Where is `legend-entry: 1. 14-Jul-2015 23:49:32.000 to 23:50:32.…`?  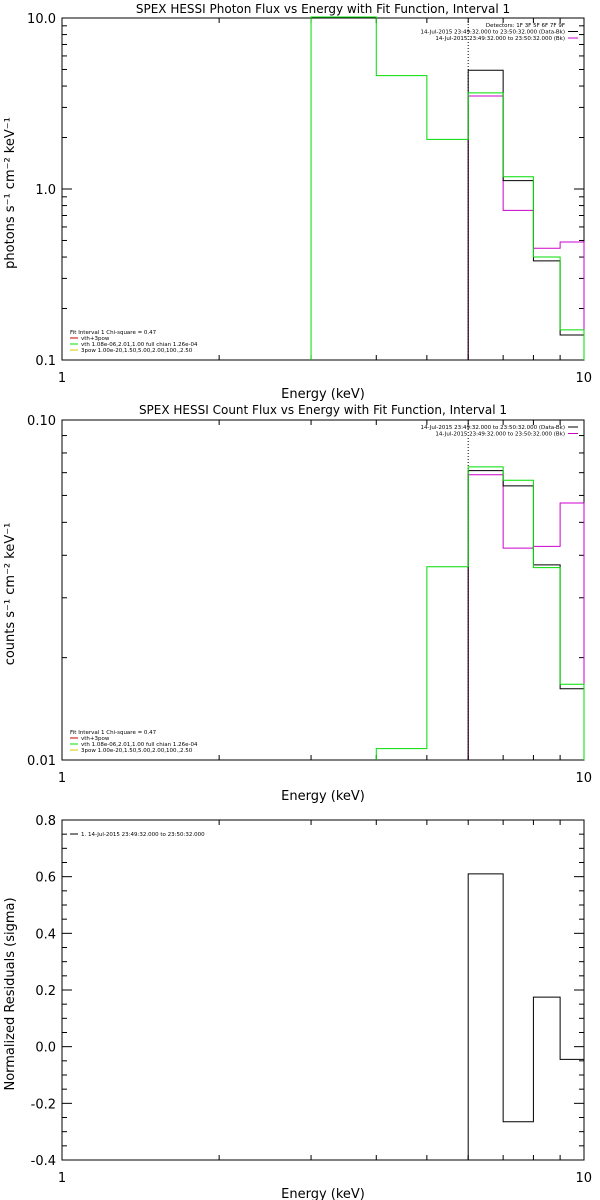
legend-entry: 1. 14-Jul-2015 23:49:32.000 to 23:50:32.… is located at coordinates (143, 835).